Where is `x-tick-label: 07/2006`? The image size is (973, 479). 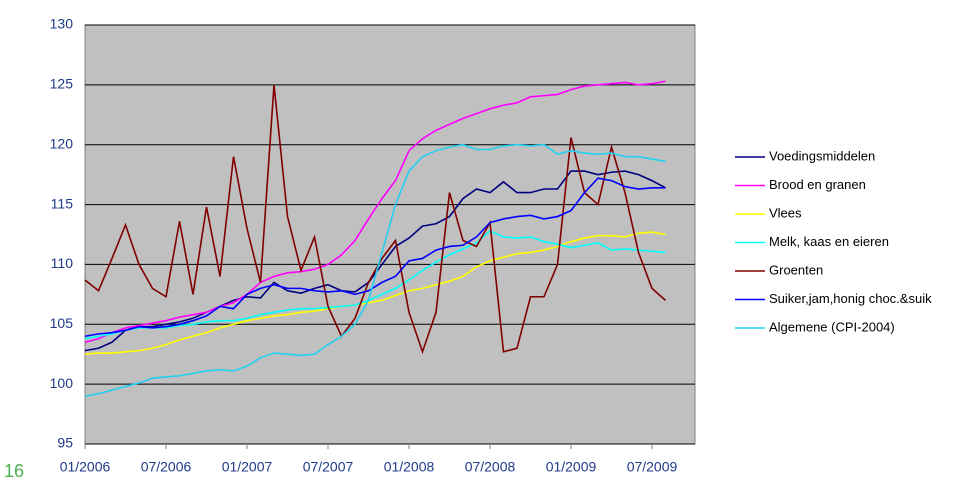 x-tick-label: 07/2006 is located at coordinates (166, 467).